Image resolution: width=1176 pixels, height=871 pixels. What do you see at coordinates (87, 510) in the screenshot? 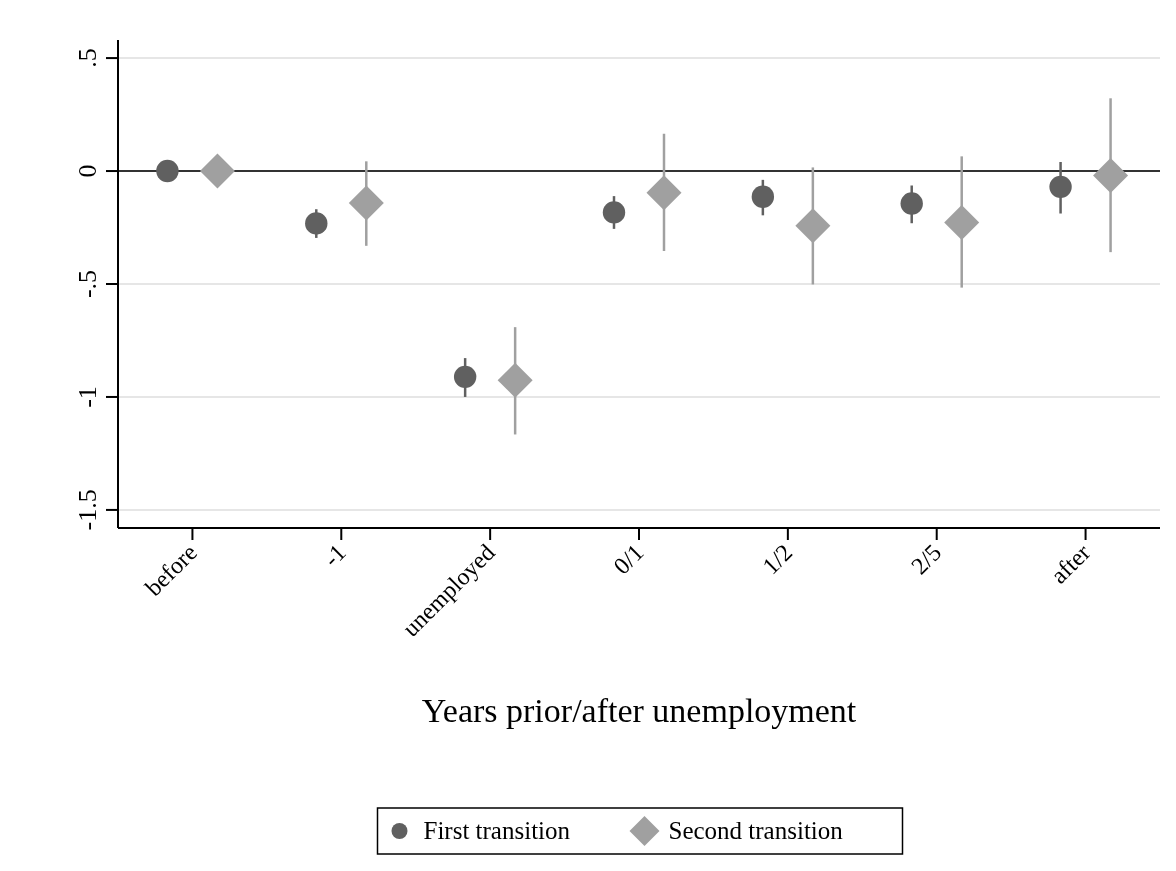
I see `y-tick-label: -1.5` at bounding box center [87, 510].